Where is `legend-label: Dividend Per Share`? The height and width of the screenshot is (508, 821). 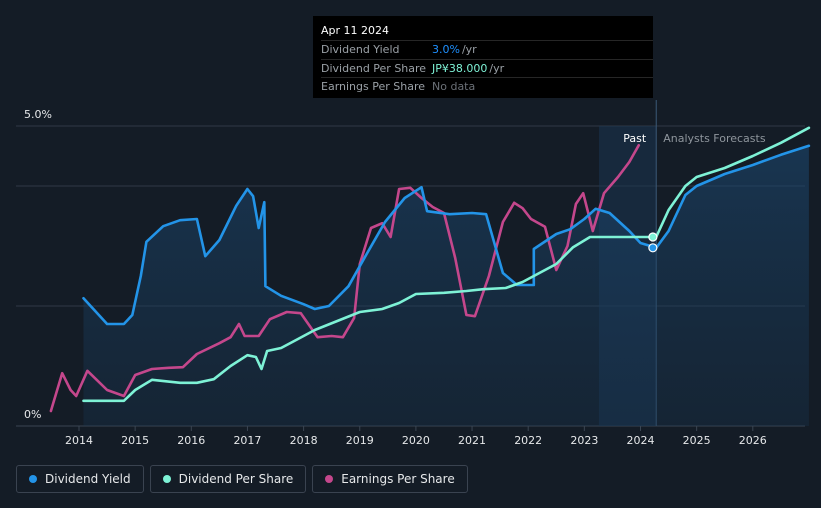
legend-label: Dividend Per Share is located at coordinates (236, 479).